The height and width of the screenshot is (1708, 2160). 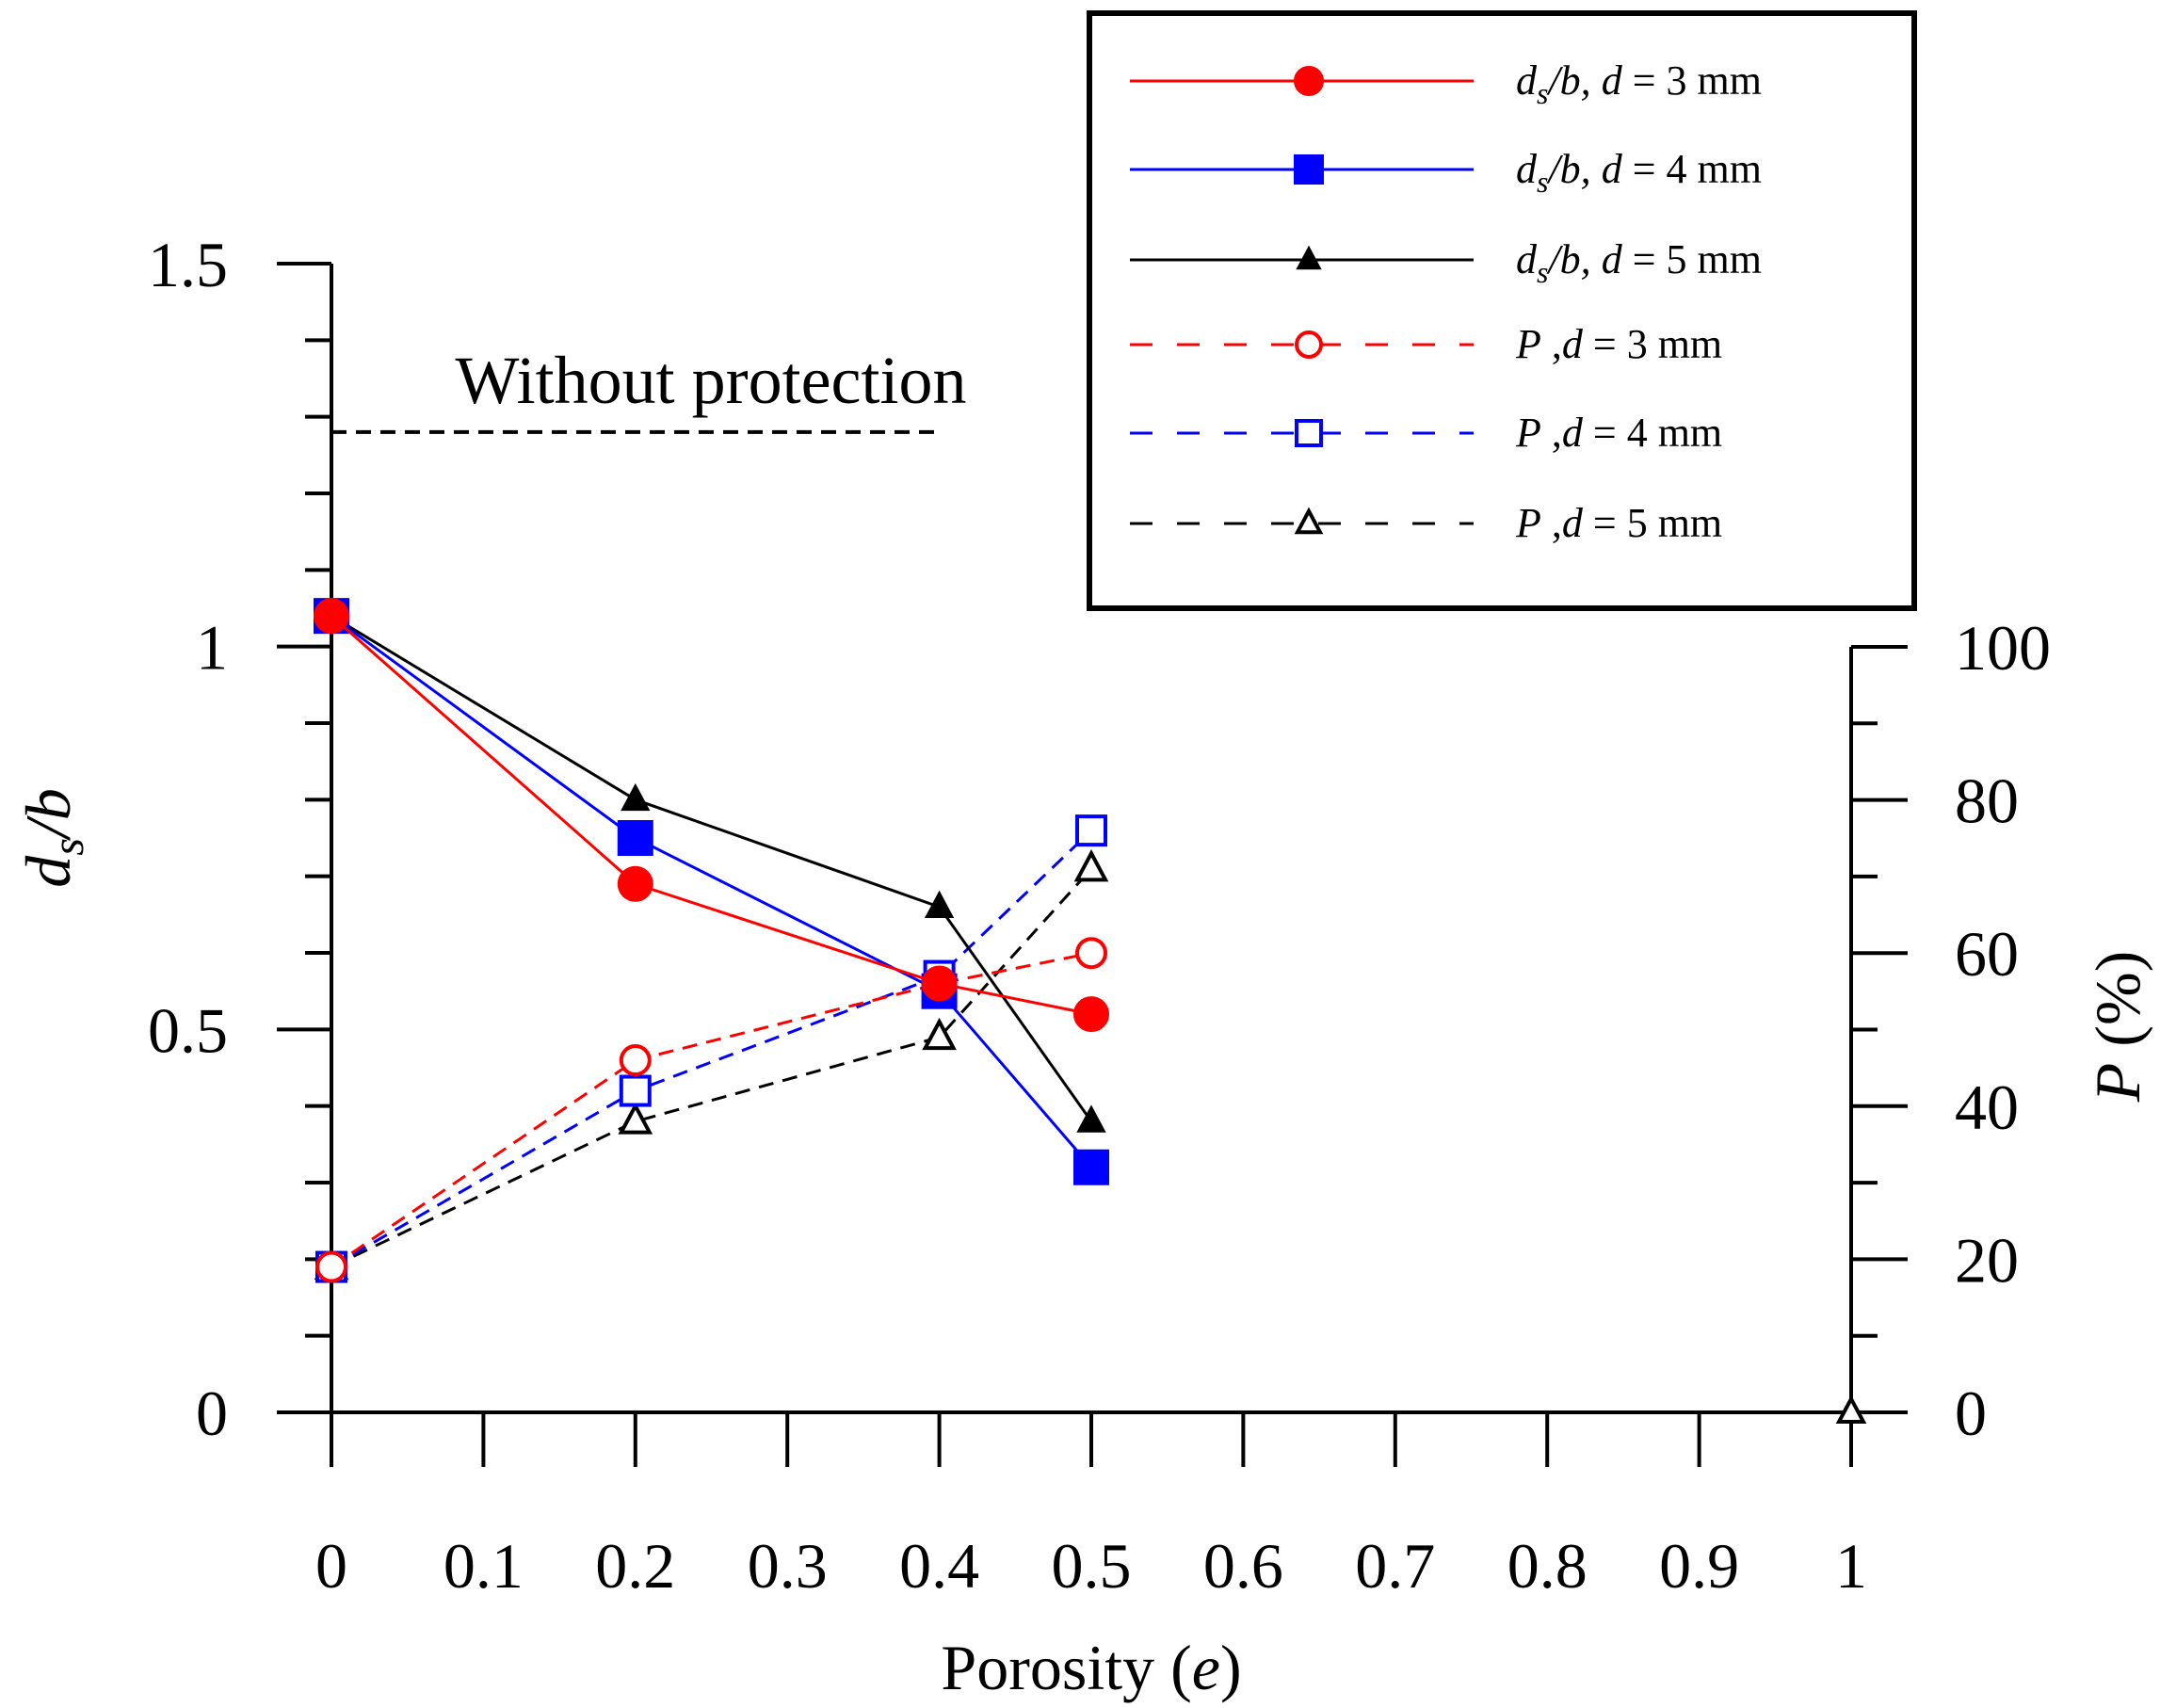 What do you see at coordinates (1446, 262) in the screenshot?
I see `legend-item-3: ds/b, d = 5 mm` at bounding box center [1446, 262].